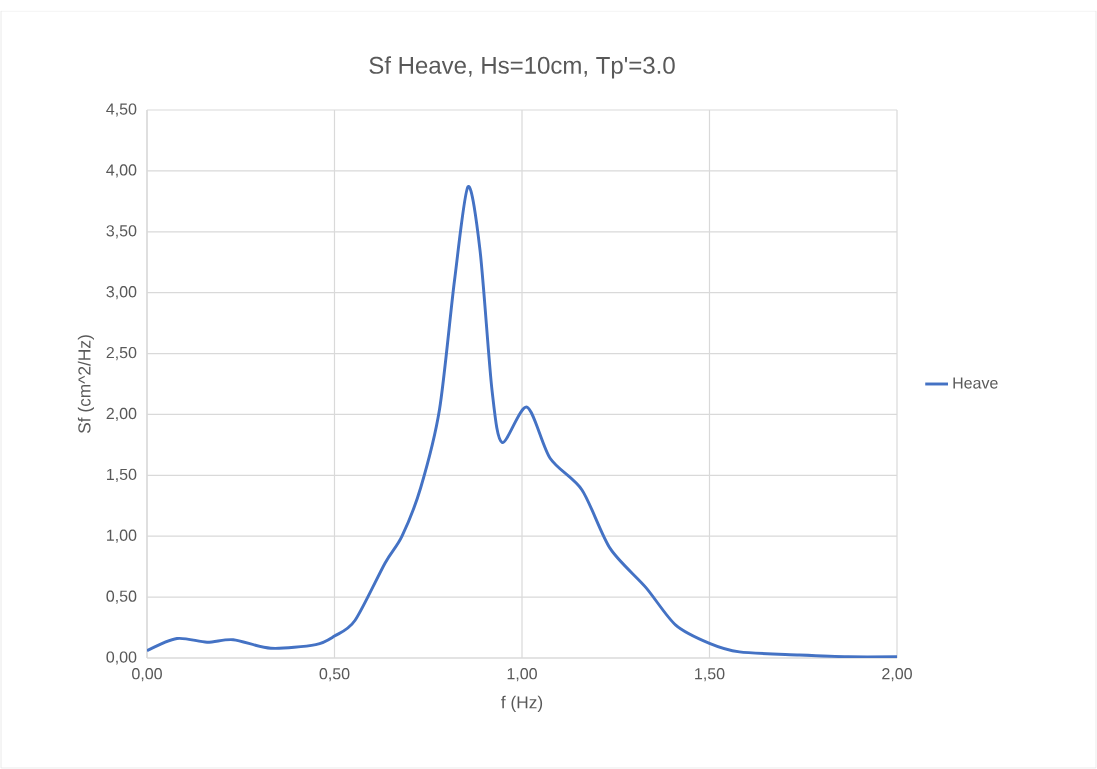 Image resolution: width=1097 pixels, height=769 pixels. What do you see at coordinates (121, 353) in the screenshot?
I see `y-tick-label: 2,50` at bounding box center [121, 353].